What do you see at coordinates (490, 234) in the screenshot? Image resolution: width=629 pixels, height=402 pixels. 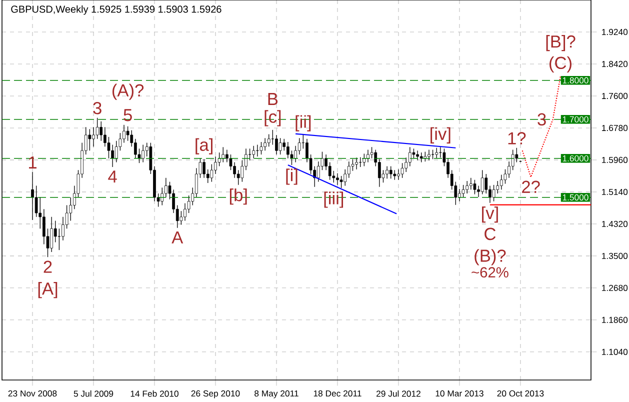 I see `annotation: C` at bounding box center [490, 234].